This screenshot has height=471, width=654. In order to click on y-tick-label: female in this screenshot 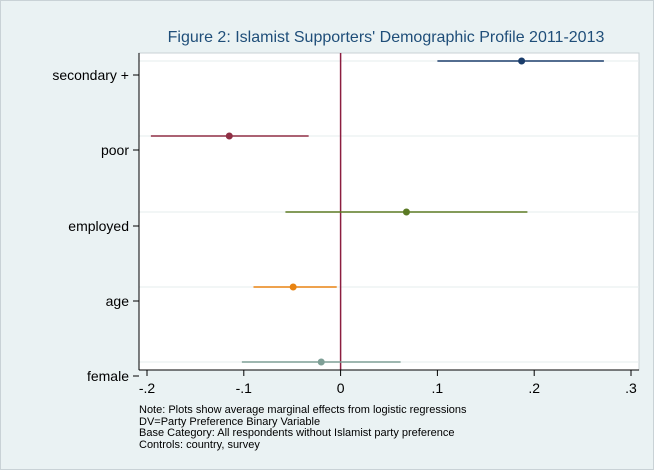, I will do `click(108, 376)`.